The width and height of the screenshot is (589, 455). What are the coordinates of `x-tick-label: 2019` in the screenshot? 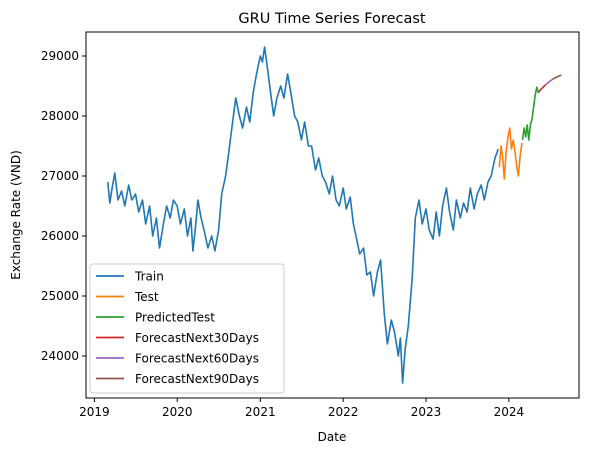 It's located at (94, 412).